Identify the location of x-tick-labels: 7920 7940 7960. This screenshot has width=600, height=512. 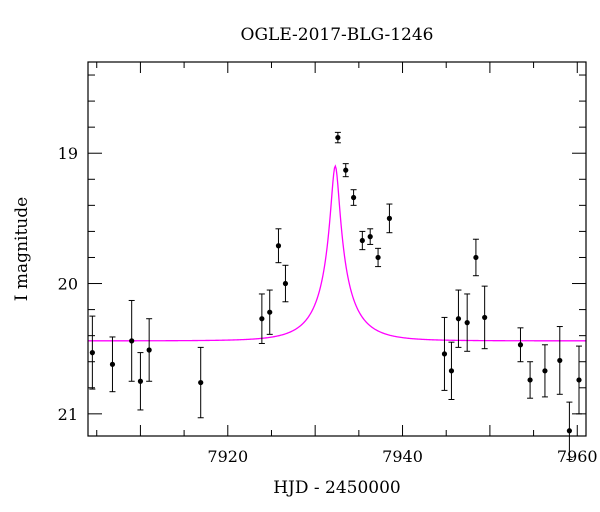
(402, 456).